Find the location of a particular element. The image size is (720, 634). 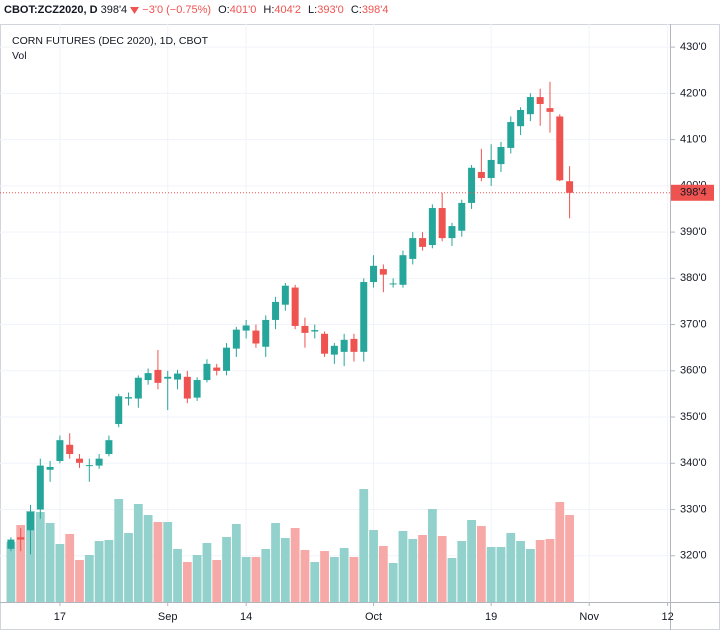

y-tick-label: 360'0 is located at coordinates (693, 371).